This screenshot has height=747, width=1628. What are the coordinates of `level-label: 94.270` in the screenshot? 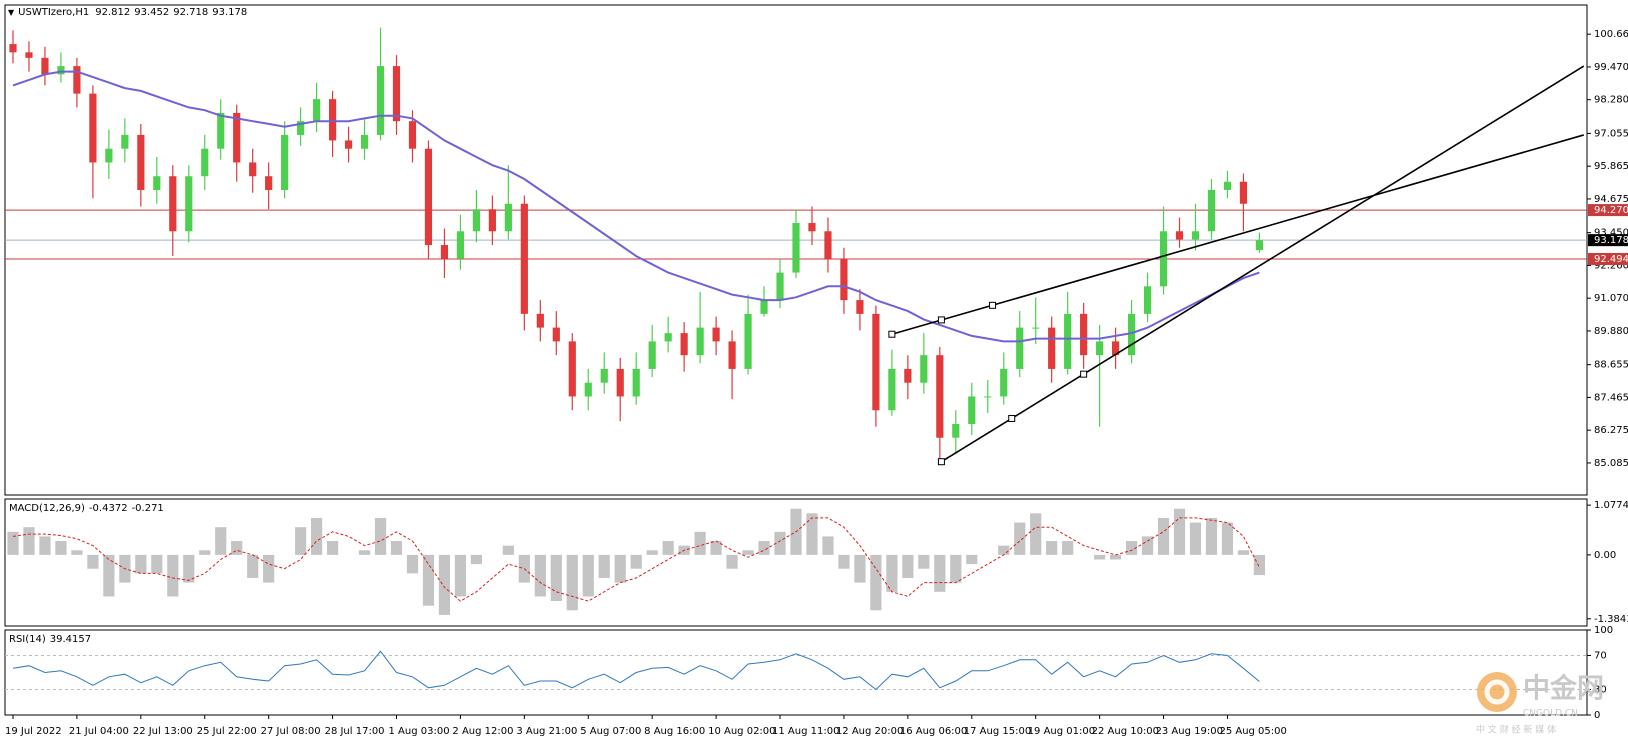 It's located at (1611, 210).